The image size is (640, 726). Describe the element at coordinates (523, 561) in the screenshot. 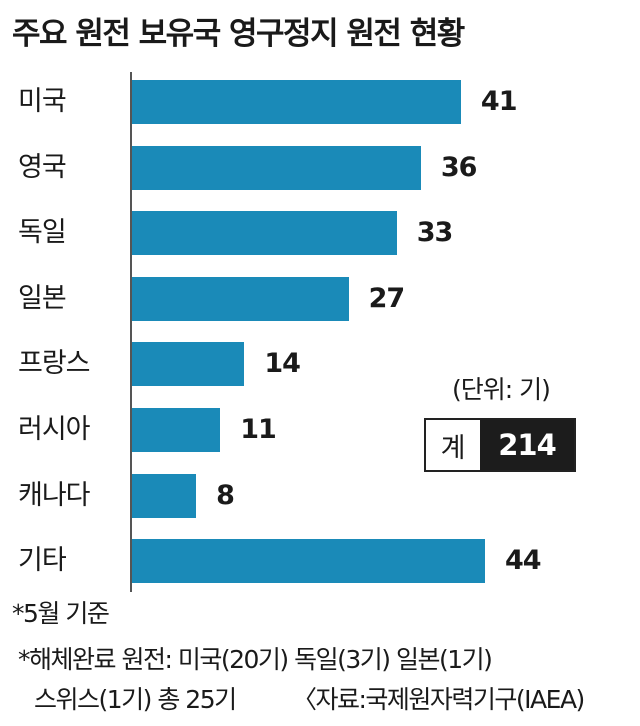

I see `data-label: 44` at that location.